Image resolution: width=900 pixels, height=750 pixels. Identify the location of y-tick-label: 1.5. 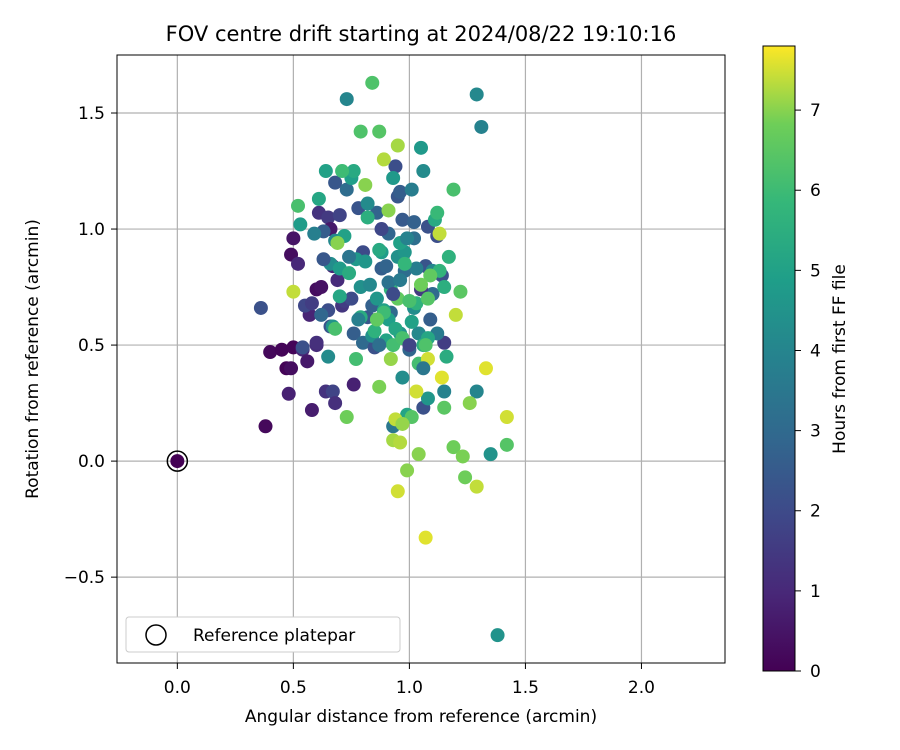
(91, 114).